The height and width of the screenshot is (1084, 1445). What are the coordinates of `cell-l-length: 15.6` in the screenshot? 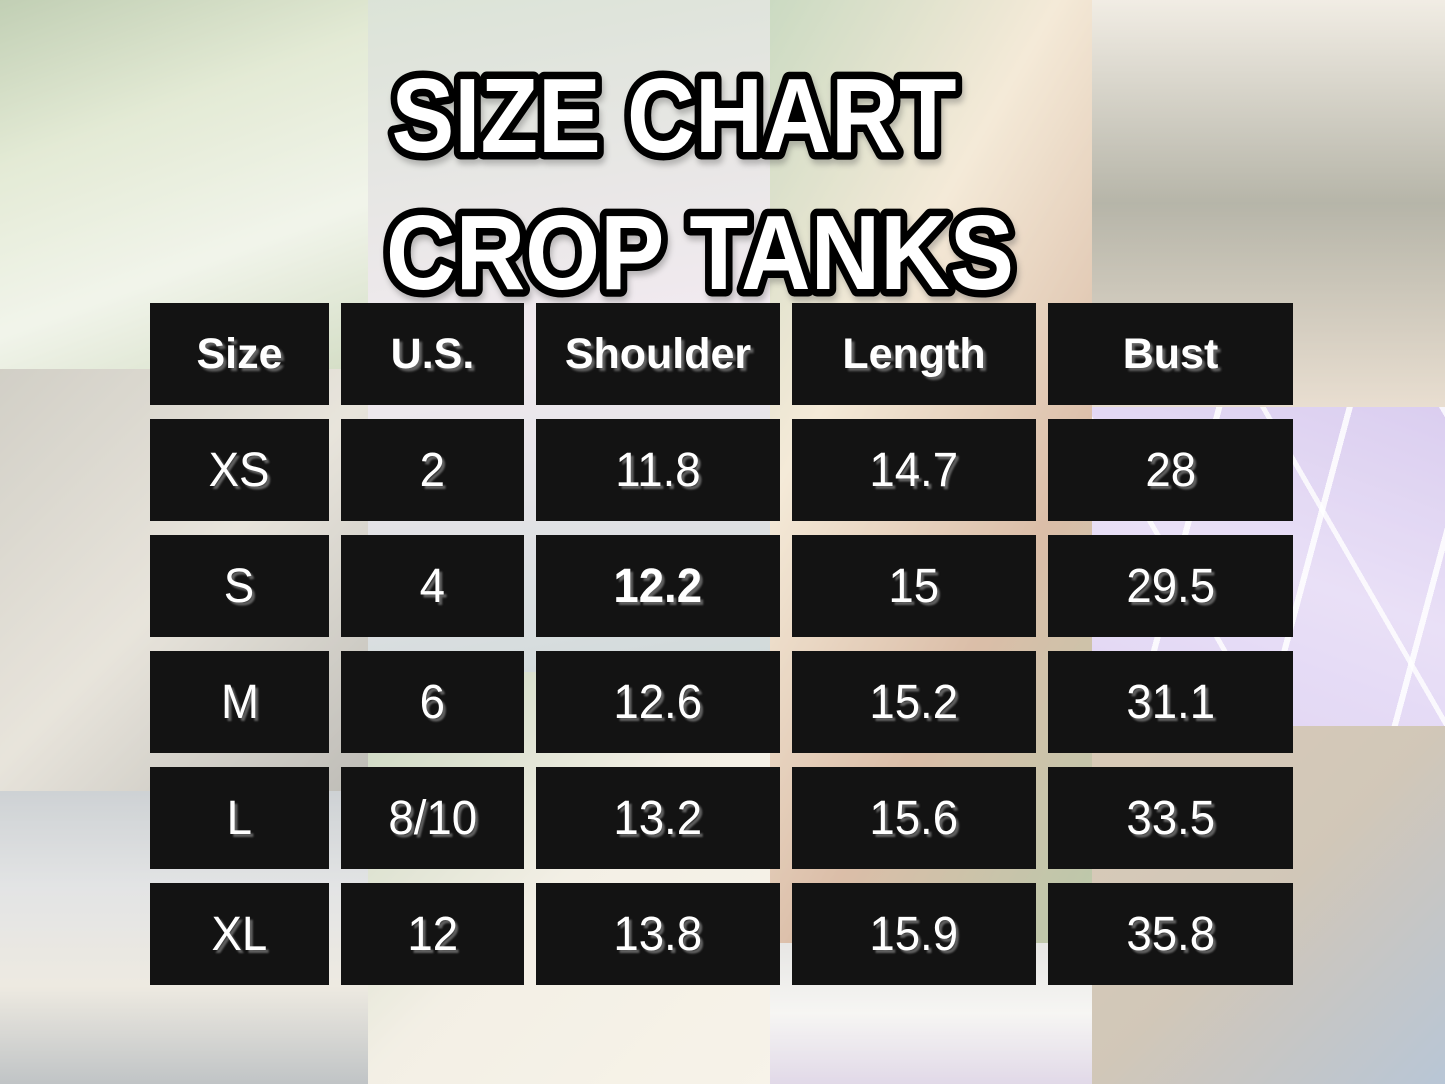 It's located at (914, 818).